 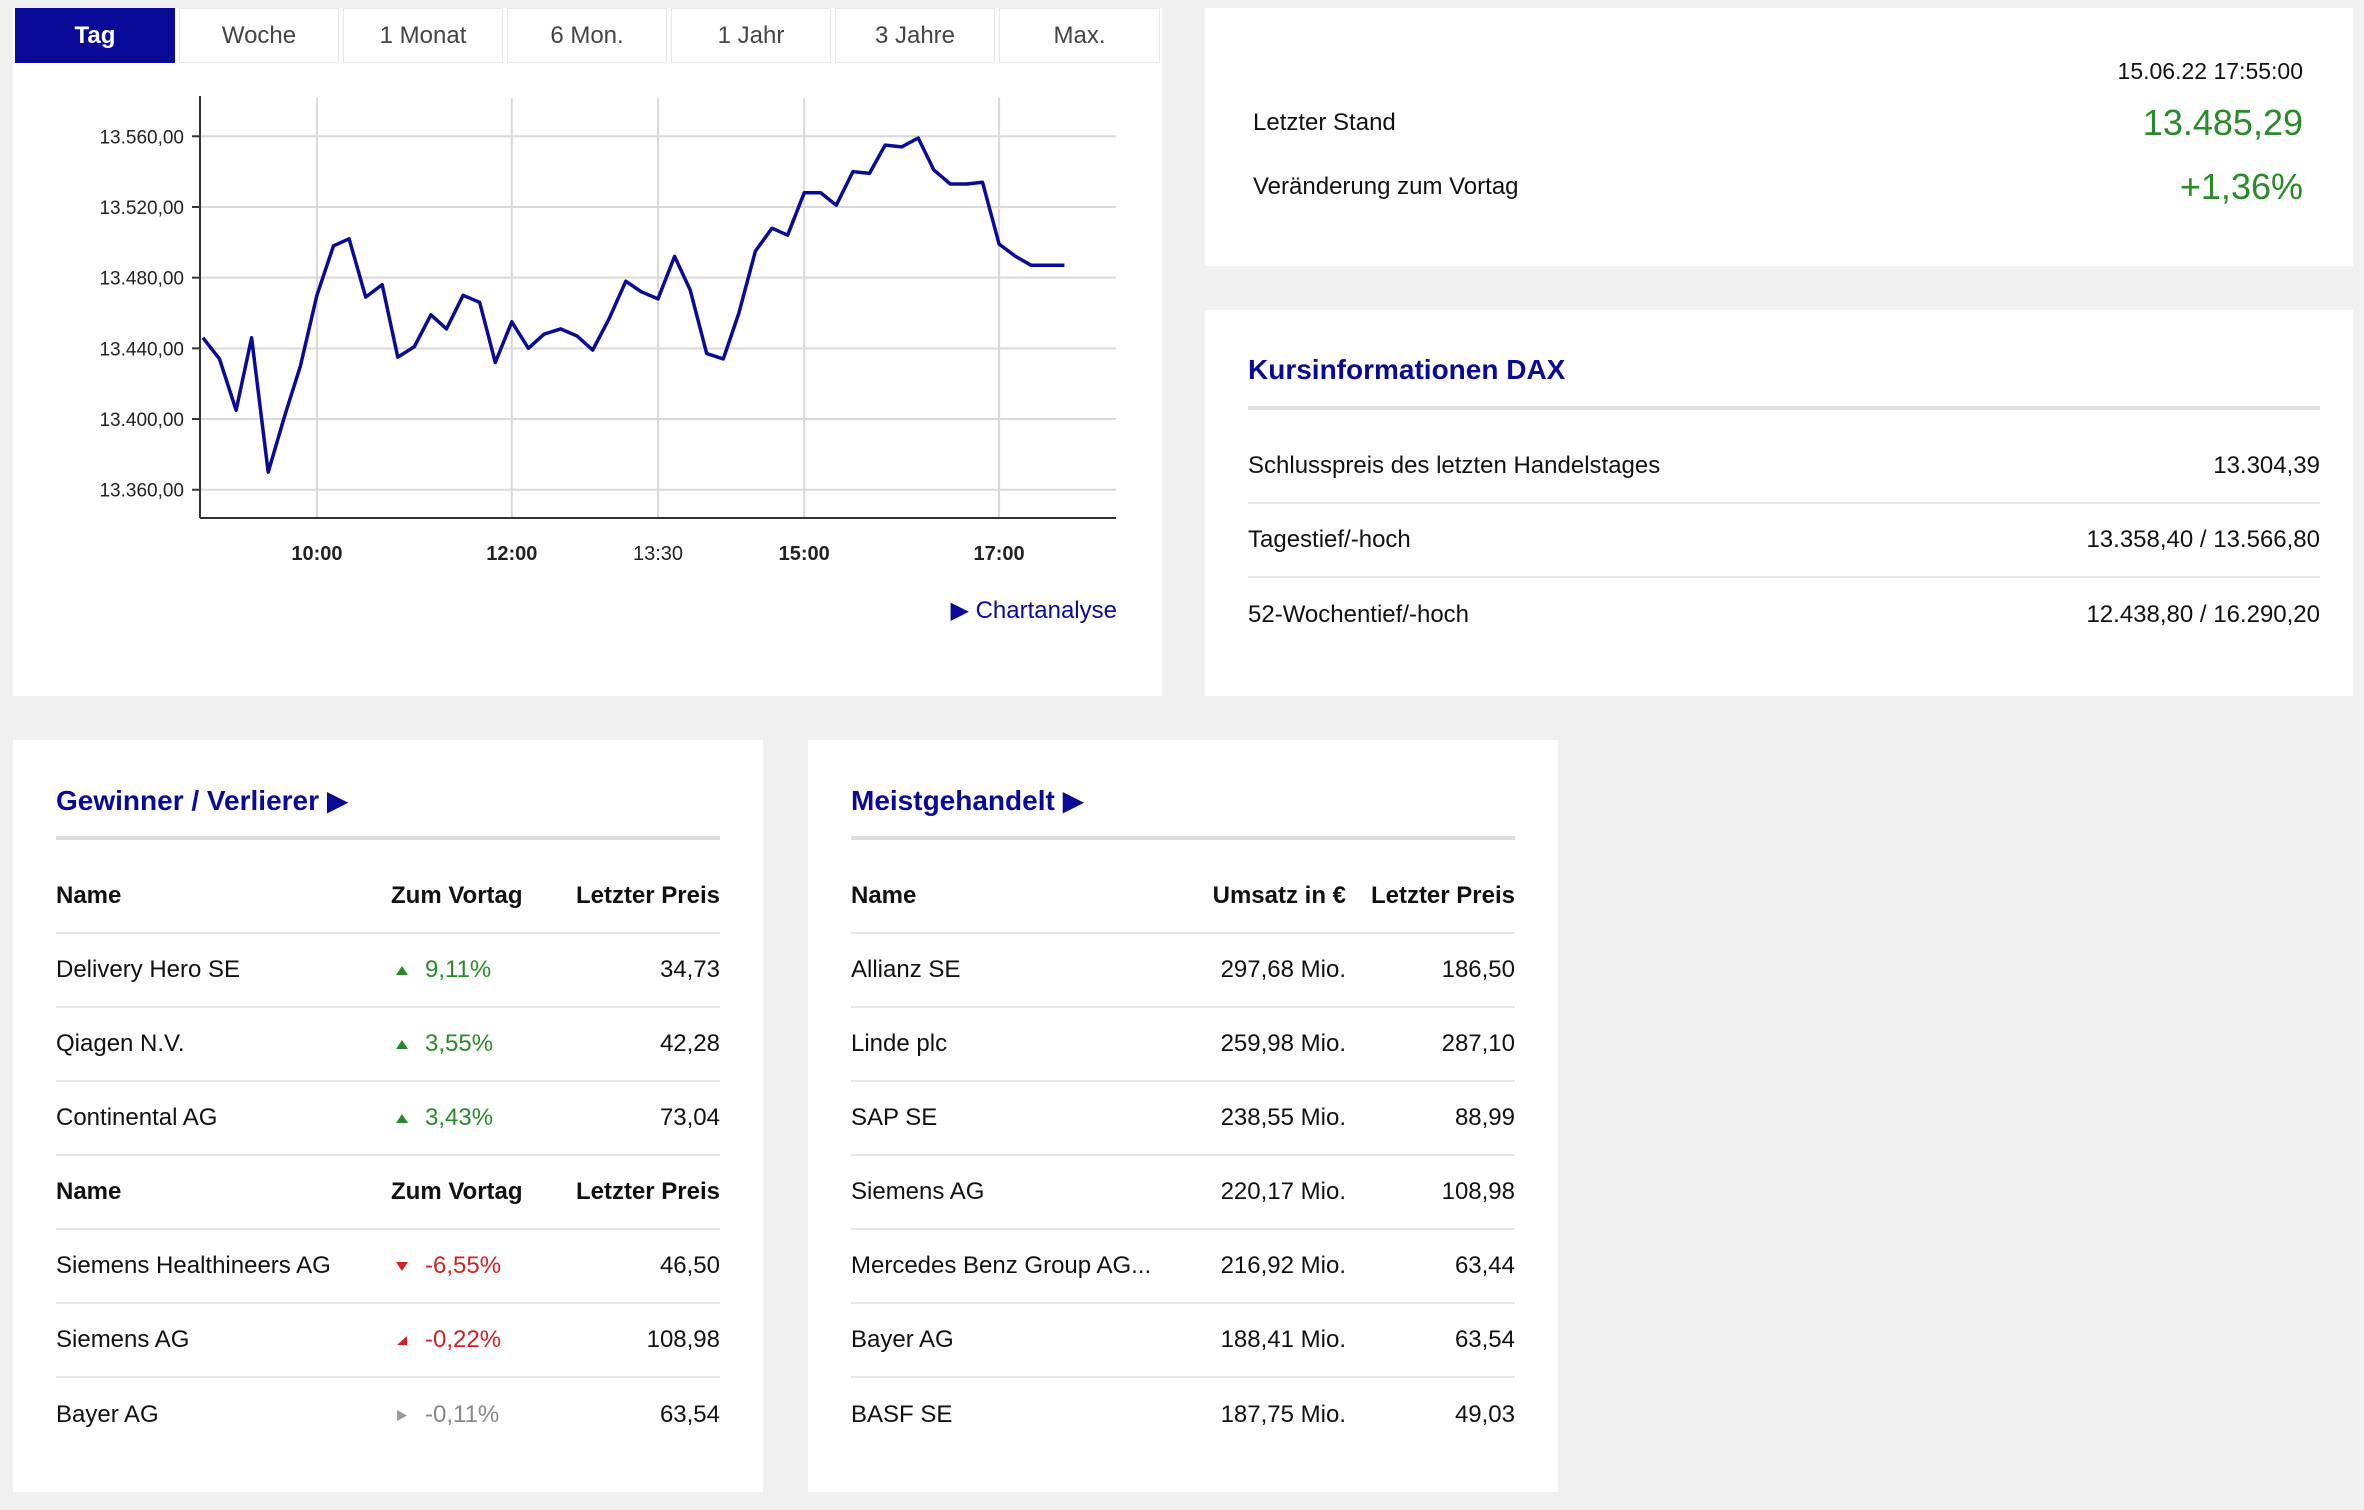 I want to click on table-row: Bayer AG -0,11% 63,54, so click(x=388, y=1415).